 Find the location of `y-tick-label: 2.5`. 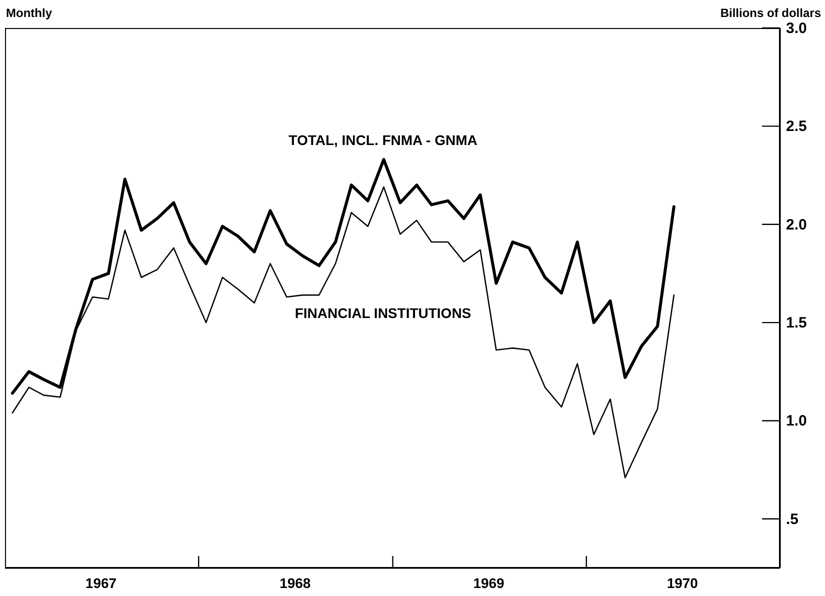

y-tick-label: 2.5 is located at coordinates (796, 127).